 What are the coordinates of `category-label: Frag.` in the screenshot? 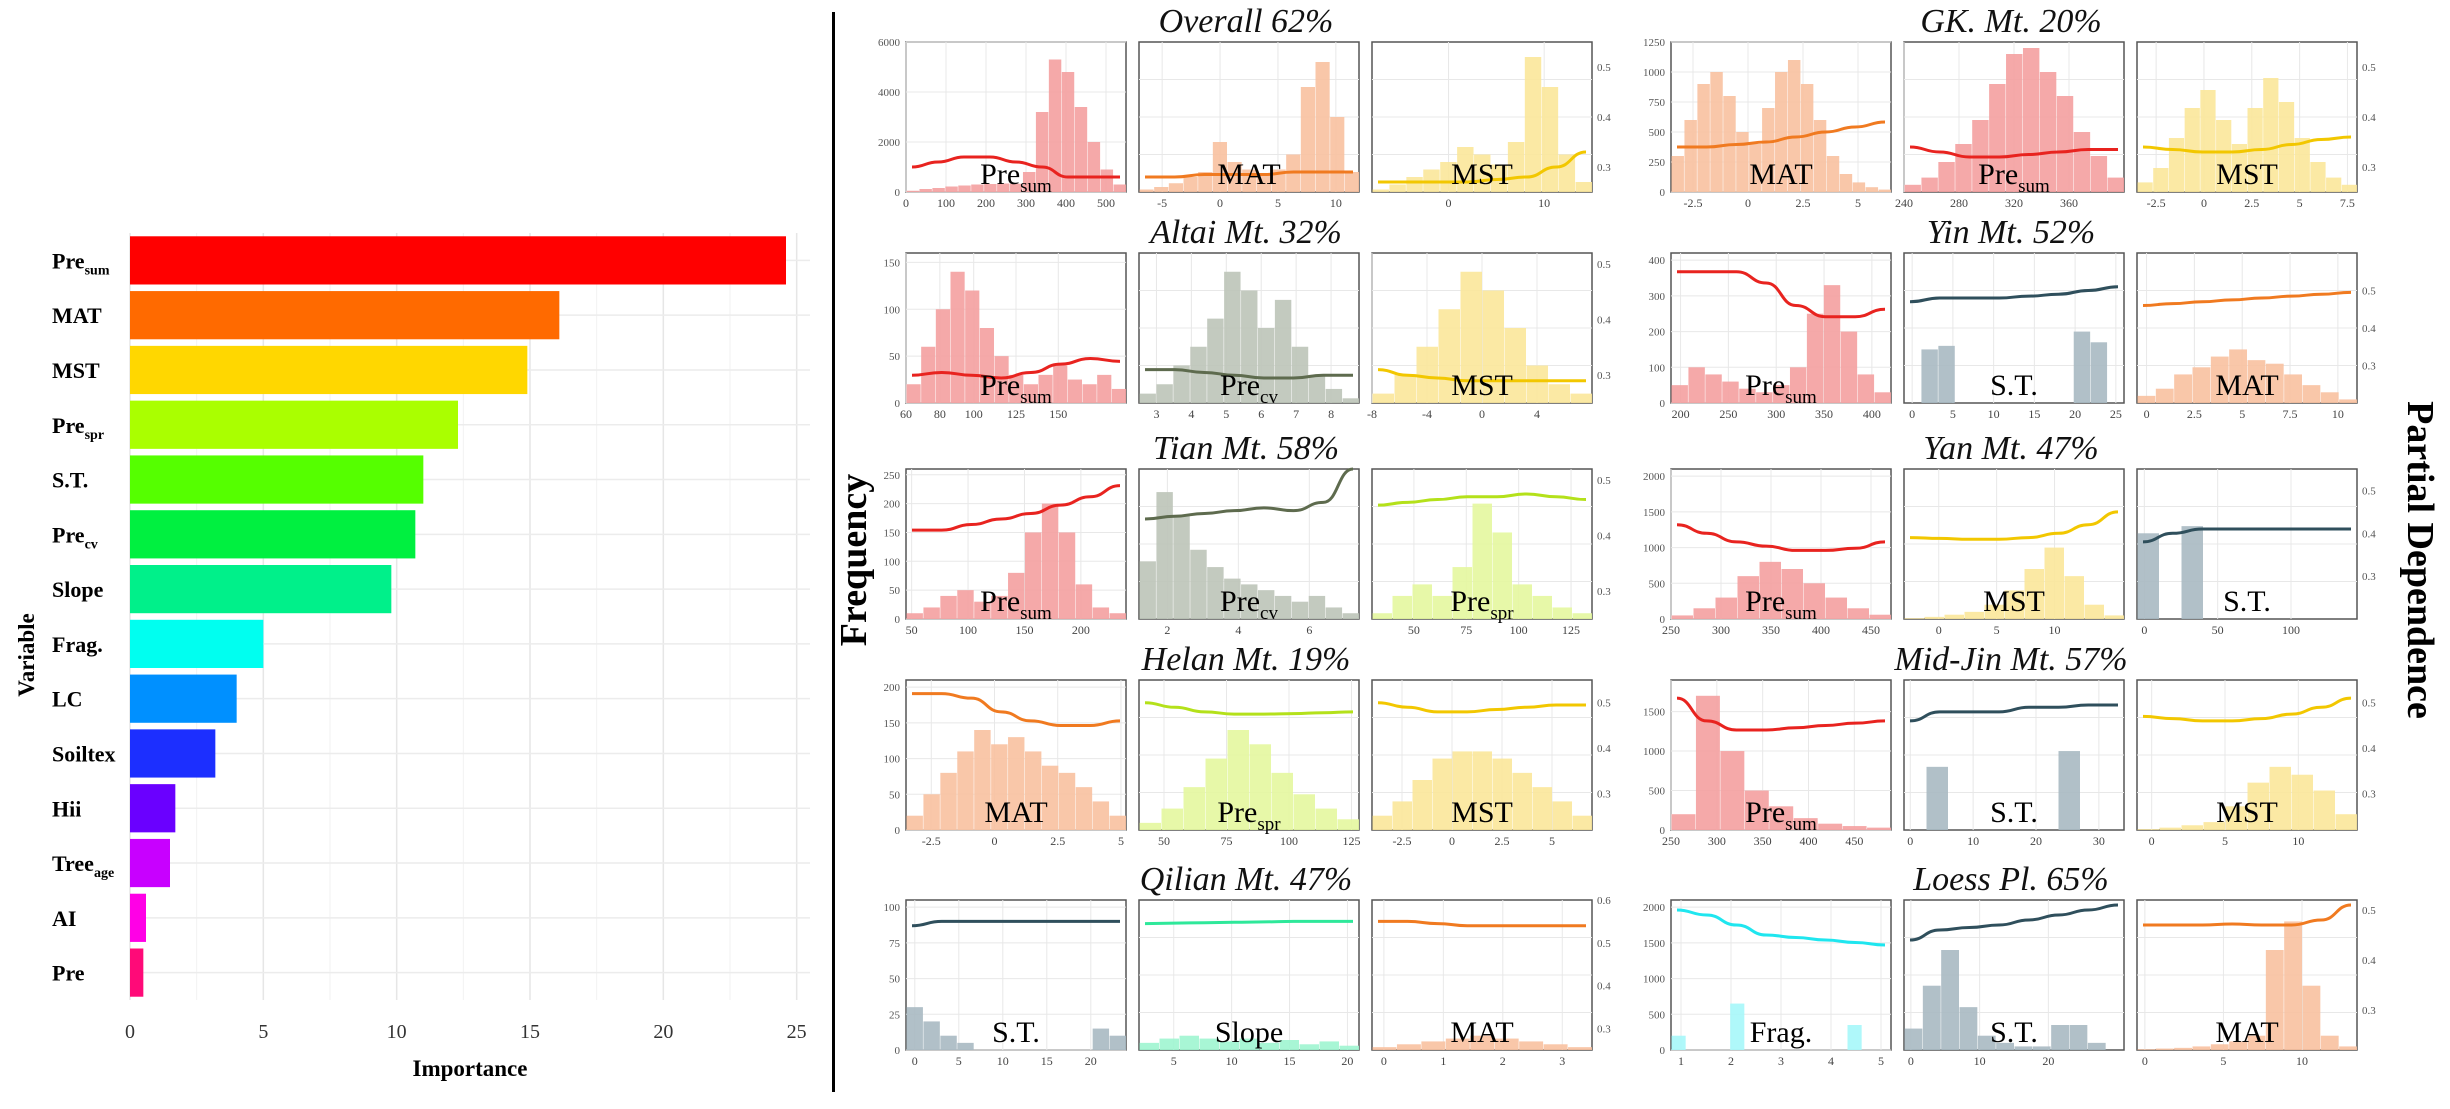 It's located at (77, 644).